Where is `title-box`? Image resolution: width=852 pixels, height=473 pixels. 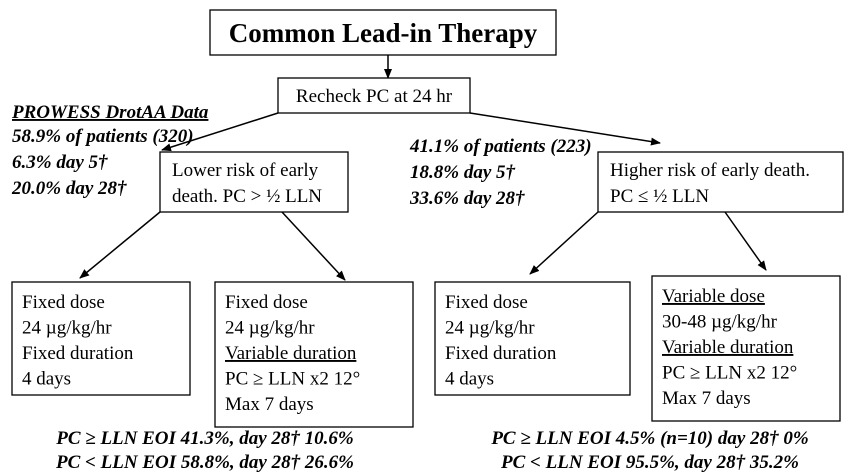 title-box is located at coordinates (383, 32).